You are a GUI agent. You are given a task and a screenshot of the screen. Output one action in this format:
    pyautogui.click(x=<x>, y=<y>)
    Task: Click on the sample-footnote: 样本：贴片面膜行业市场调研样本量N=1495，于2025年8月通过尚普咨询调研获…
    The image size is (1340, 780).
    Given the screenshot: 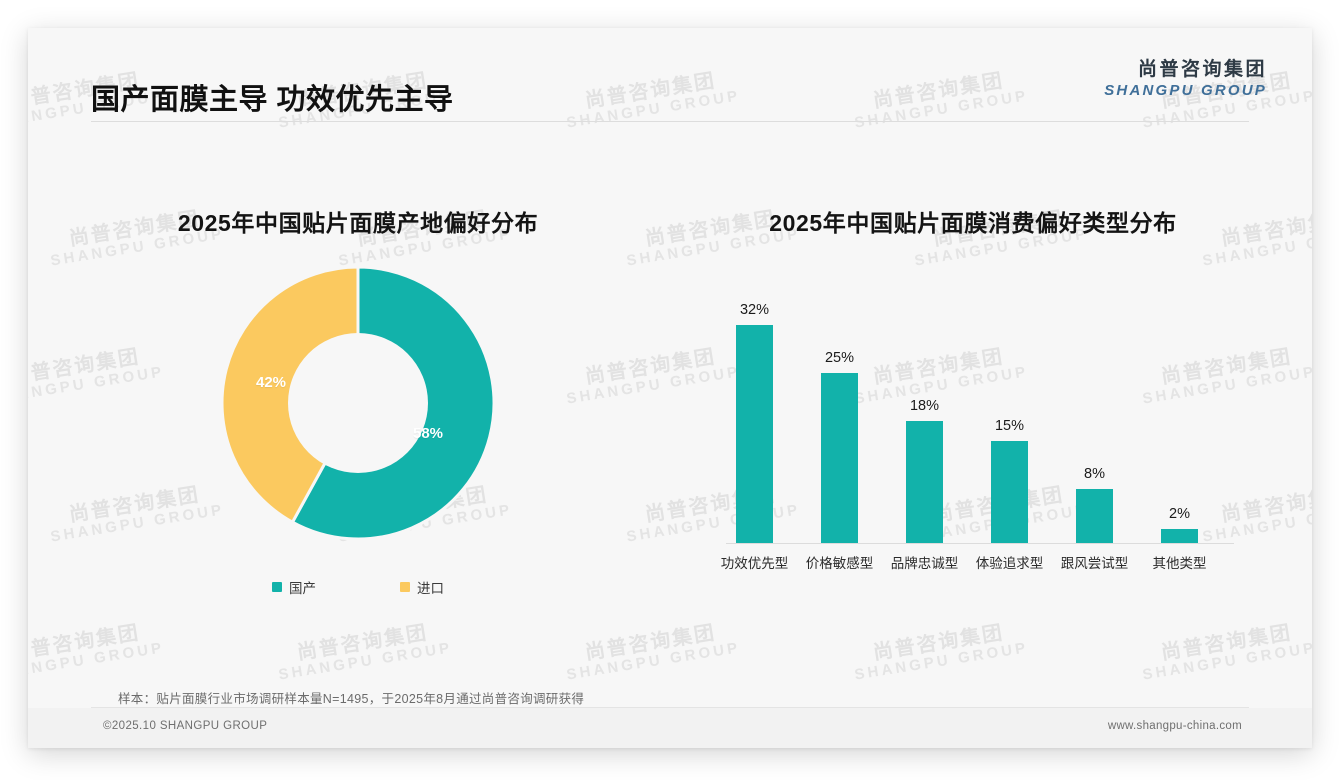 What is the action you would take?
    pyautogui.click(x=351, y=699)
    